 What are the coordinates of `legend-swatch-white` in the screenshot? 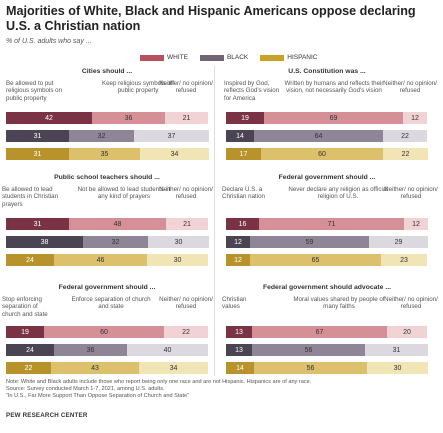 It's located at (152, 57).